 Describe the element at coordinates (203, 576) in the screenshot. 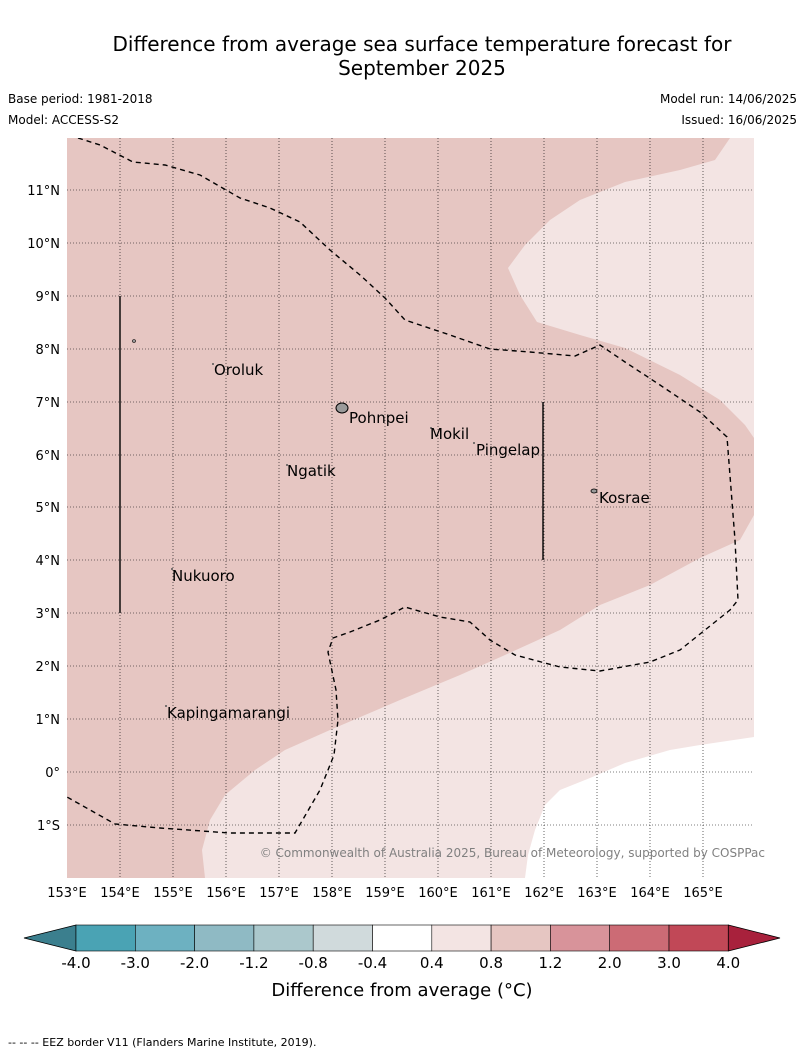

I see `island-label-nukuoro: Nukuoro` at that location.